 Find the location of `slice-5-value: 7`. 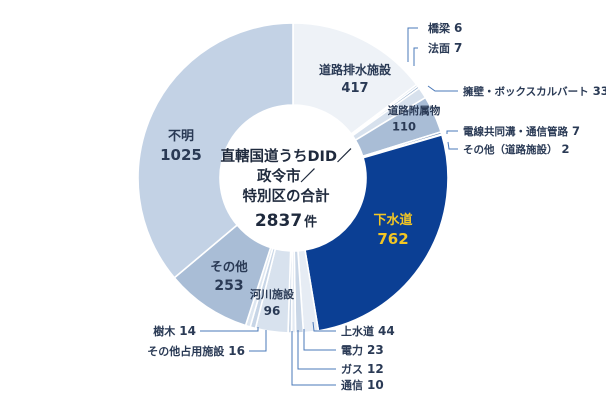

slice-5-value: 7 is located at coordinates (576, 131).